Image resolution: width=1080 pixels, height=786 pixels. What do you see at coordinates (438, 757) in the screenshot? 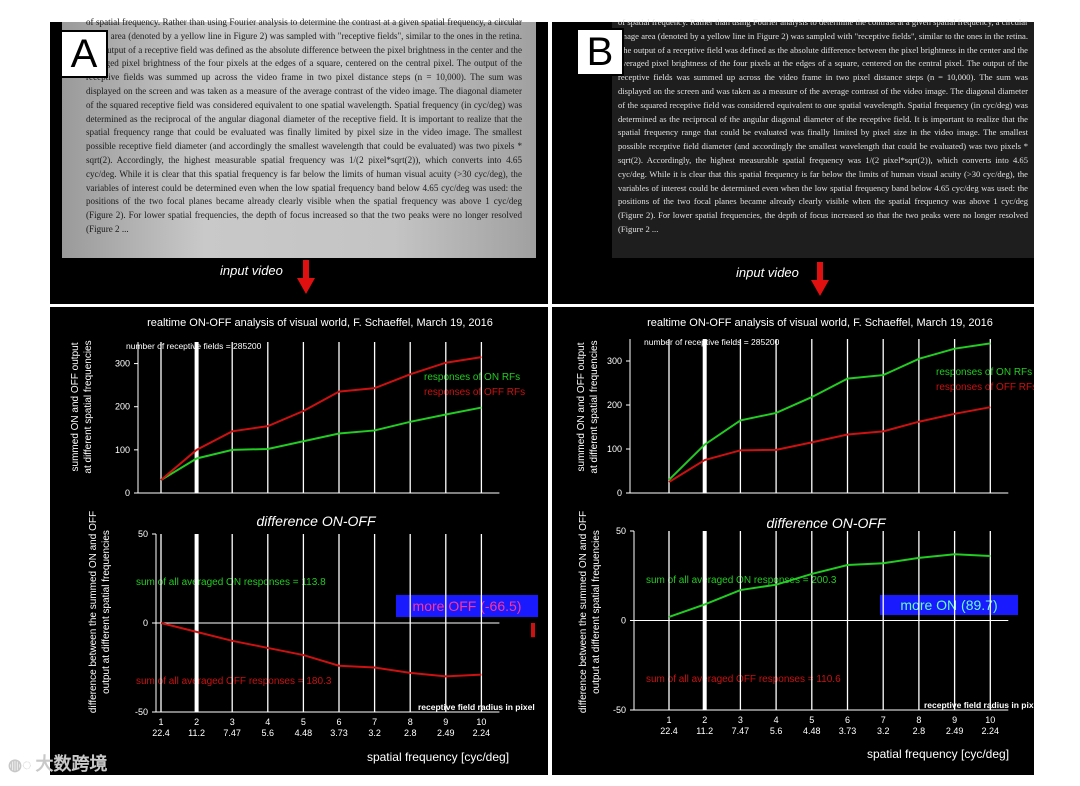
I see `x-axis-label: spatial frequency [cyc/deg]` at bounding box center [438, 757].